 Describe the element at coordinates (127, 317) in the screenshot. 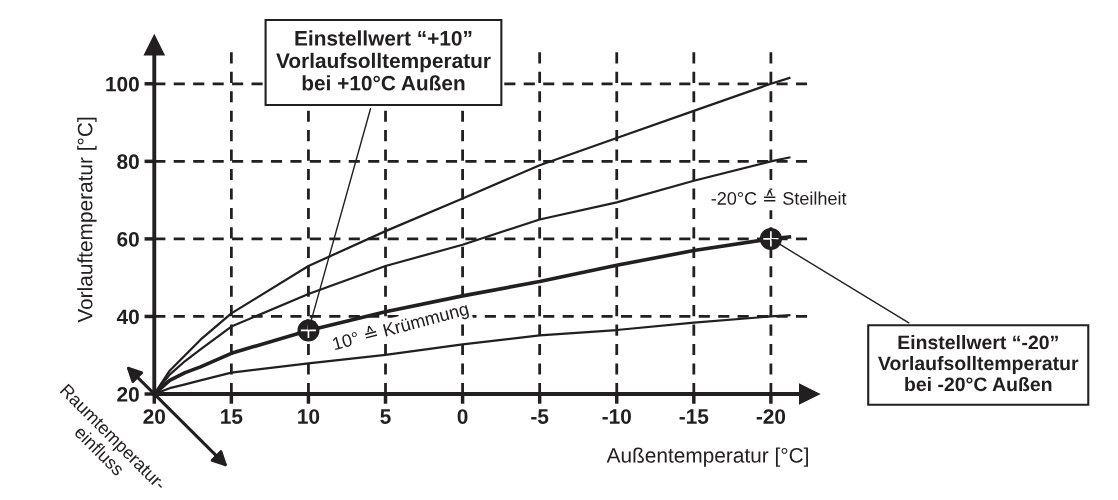

I see `y-tick-label: 40` at that location.